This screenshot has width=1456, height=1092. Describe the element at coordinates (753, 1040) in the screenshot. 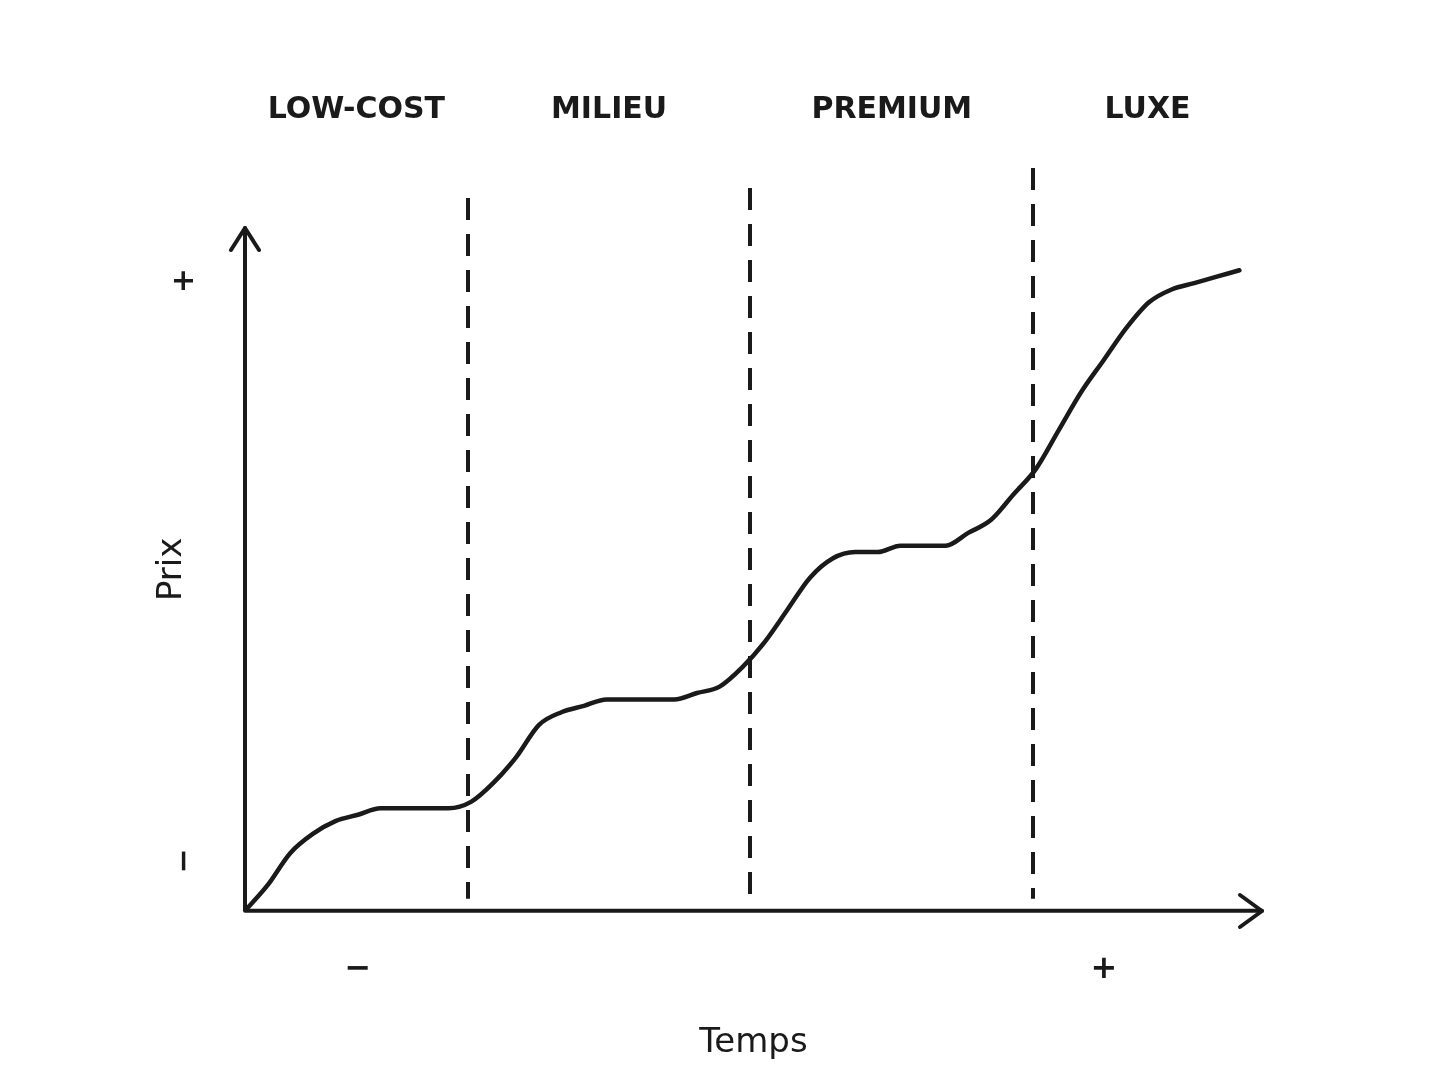

I see `x-axis-title: Temps` at that location.